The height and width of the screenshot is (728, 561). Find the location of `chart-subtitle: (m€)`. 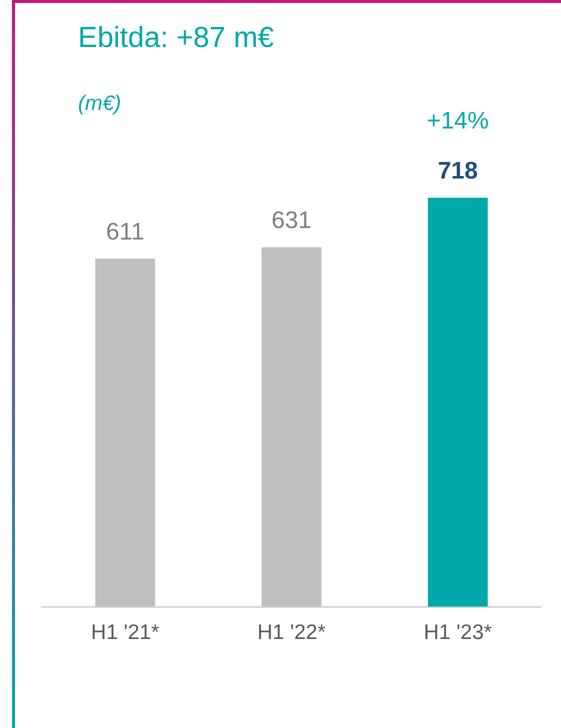

chart-subtitle: (m€) is located at coordinates (100, 104).